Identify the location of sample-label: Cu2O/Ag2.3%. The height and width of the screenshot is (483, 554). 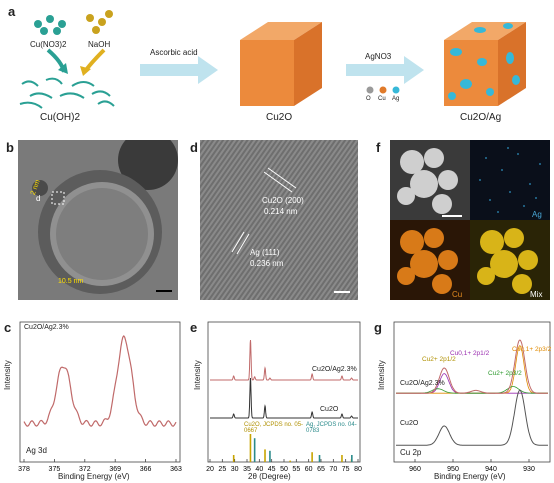
(46, 327).